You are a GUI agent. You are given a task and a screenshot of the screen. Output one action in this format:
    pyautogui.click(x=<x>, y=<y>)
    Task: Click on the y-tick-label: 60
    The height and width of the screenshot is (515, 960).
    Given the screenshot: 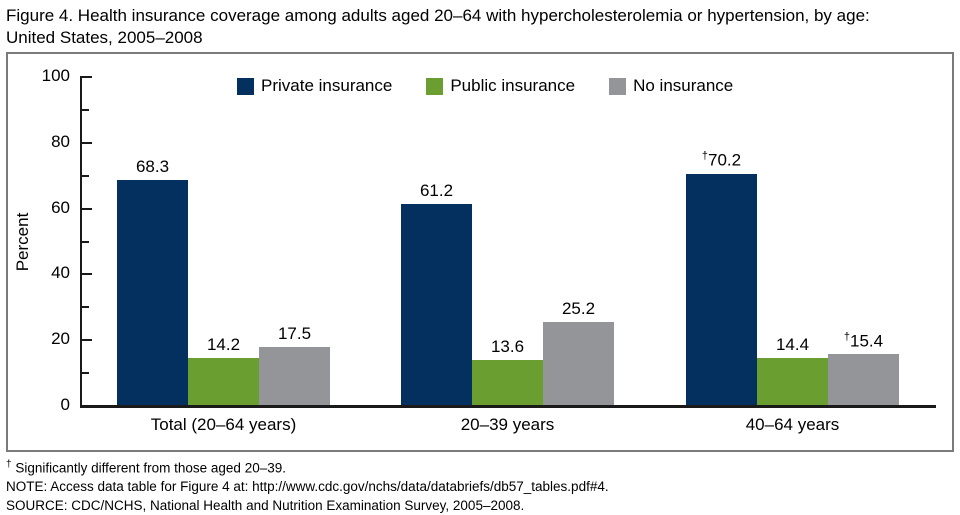 What is the action you would take?
    pyautogui.click(x=48, y=208)
    